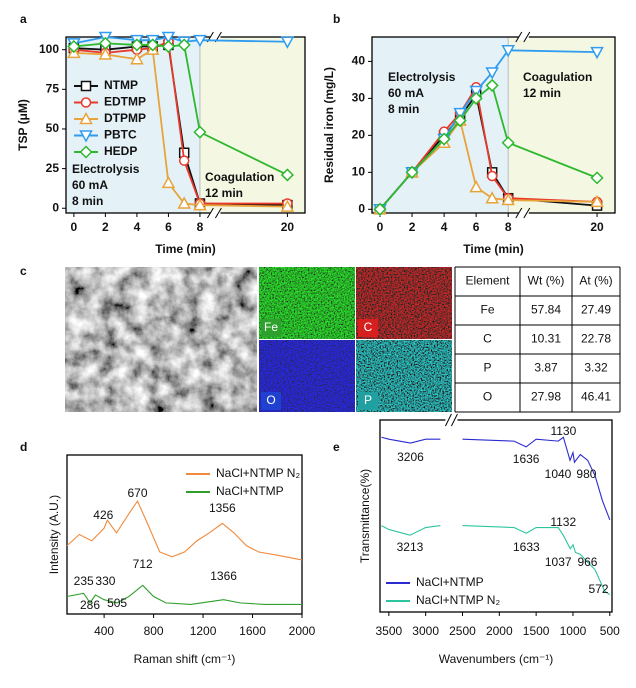 The height and width of the screenshot is (688, 636). I want to click on peak-label: 572, so click(598, 589).